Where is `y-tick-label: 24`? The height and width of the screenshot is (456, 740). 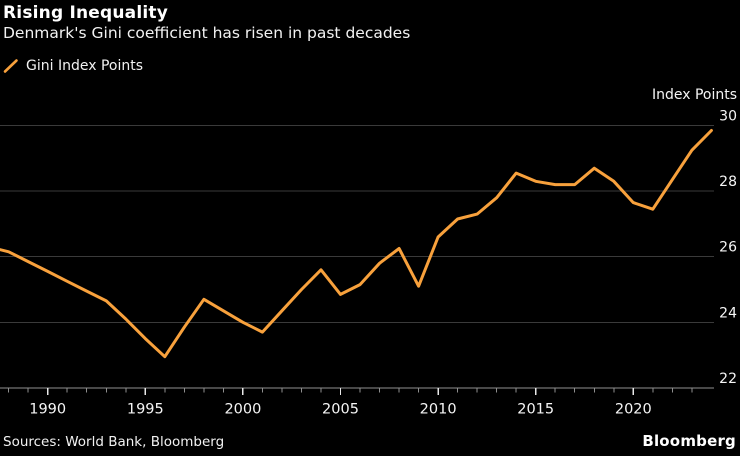 y-tick-label: 24 is located at coordinates (728, 313).